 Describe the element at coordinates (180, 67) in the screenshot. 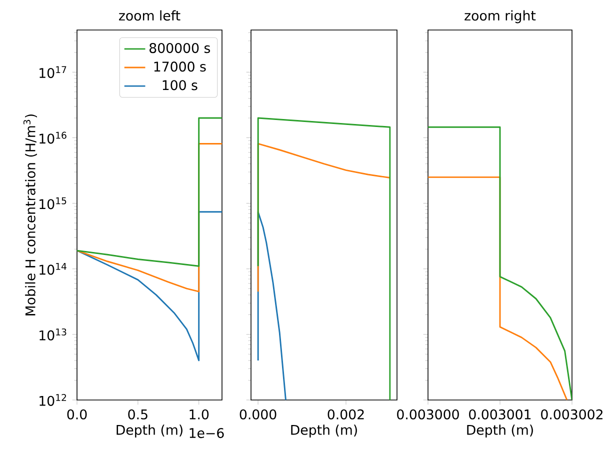

I see `legend-label: 17000 s` at that location.